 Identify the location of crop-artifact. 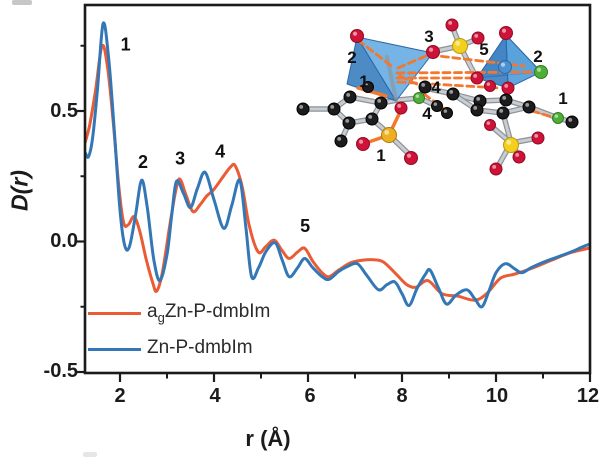
(22, 2).